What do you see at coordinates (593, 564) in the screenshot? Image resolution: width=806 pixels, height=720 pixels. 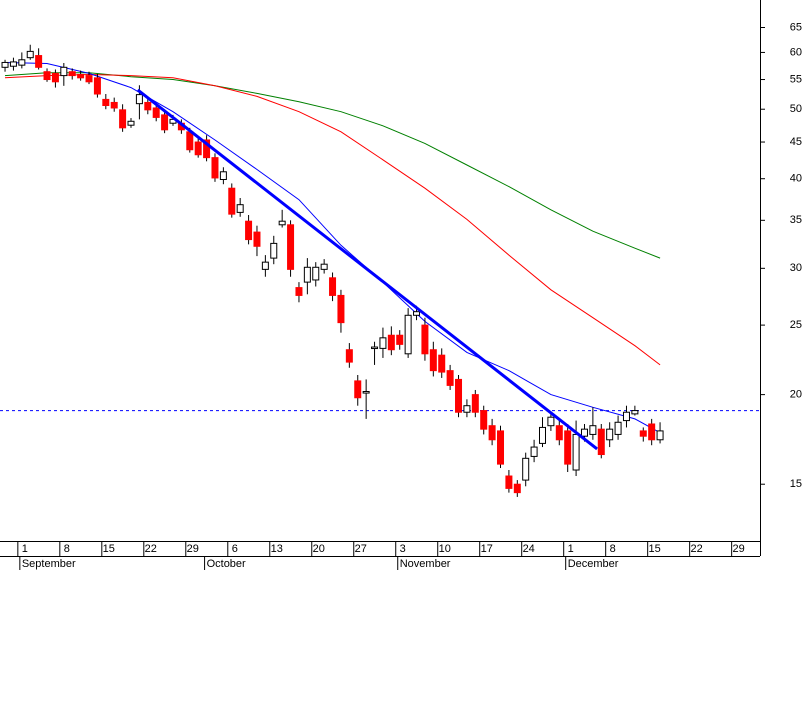 I see `month-label: December` at bounding box center [593, 564].